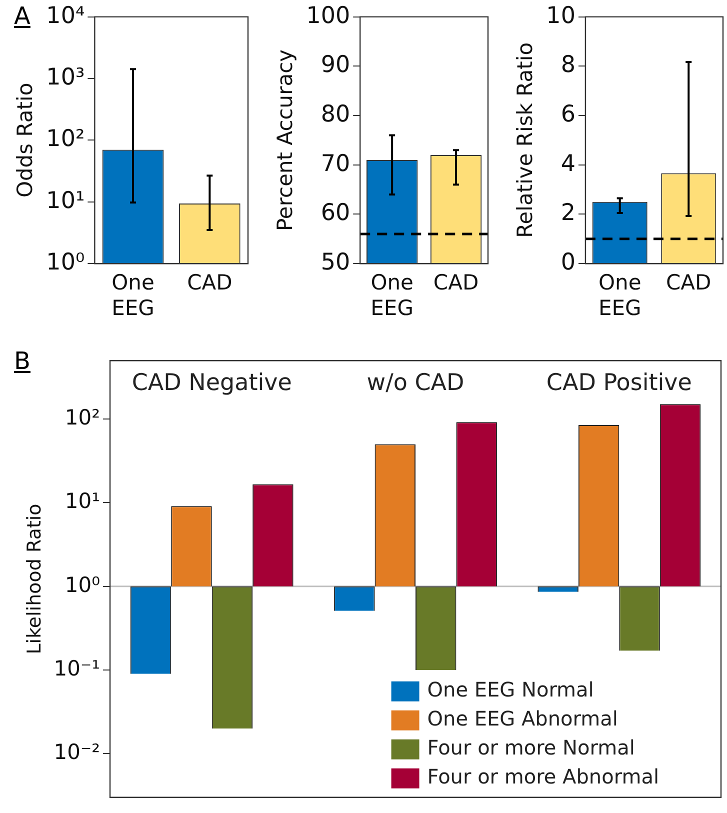  I want to click on y-tick-label: 70, so click(335, 163).